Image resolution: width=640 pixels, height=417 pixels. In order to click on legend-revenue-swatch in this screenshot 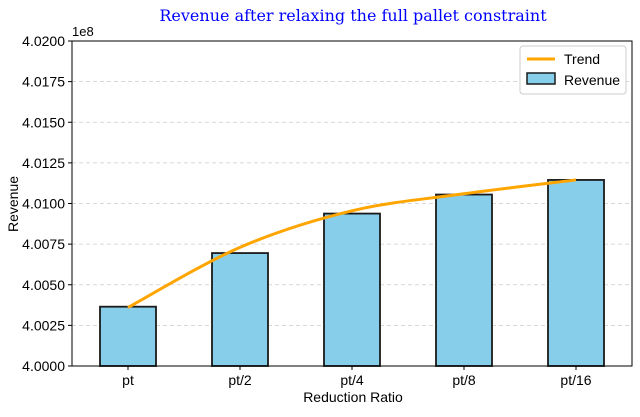, I will do `click(541, 78)`.